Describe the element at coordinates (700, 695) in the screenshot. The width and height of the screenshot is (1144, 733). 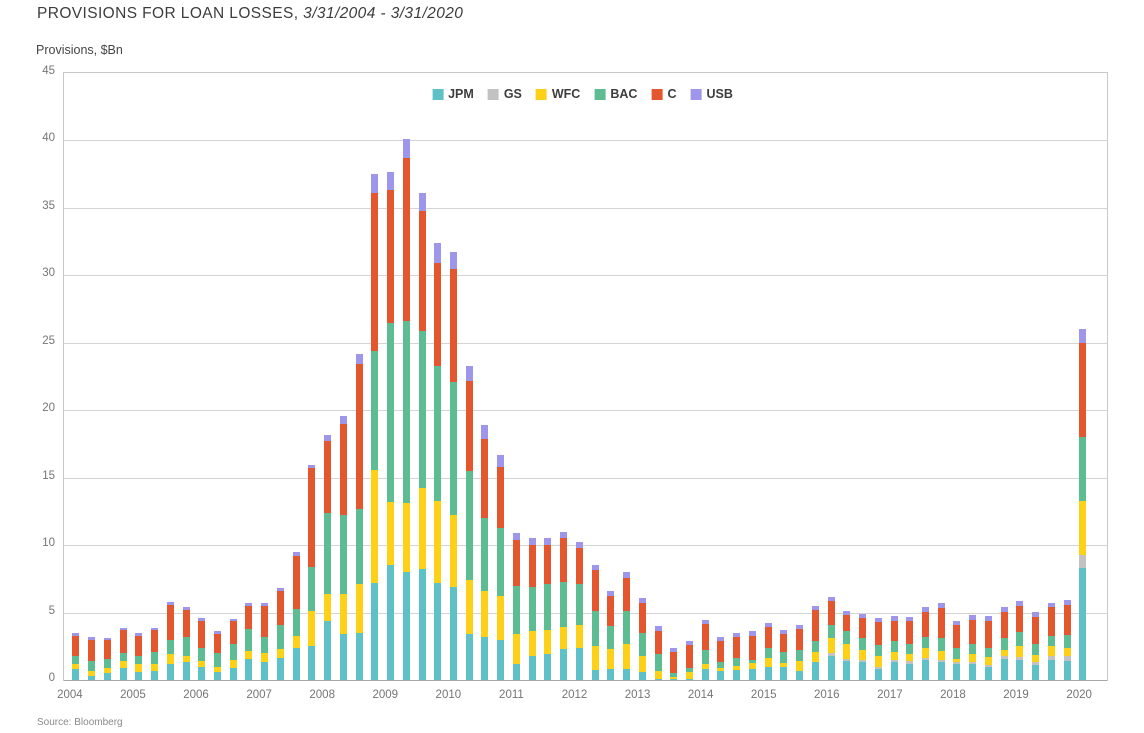
I see `x-tick-label-2014: 2014` at that location.